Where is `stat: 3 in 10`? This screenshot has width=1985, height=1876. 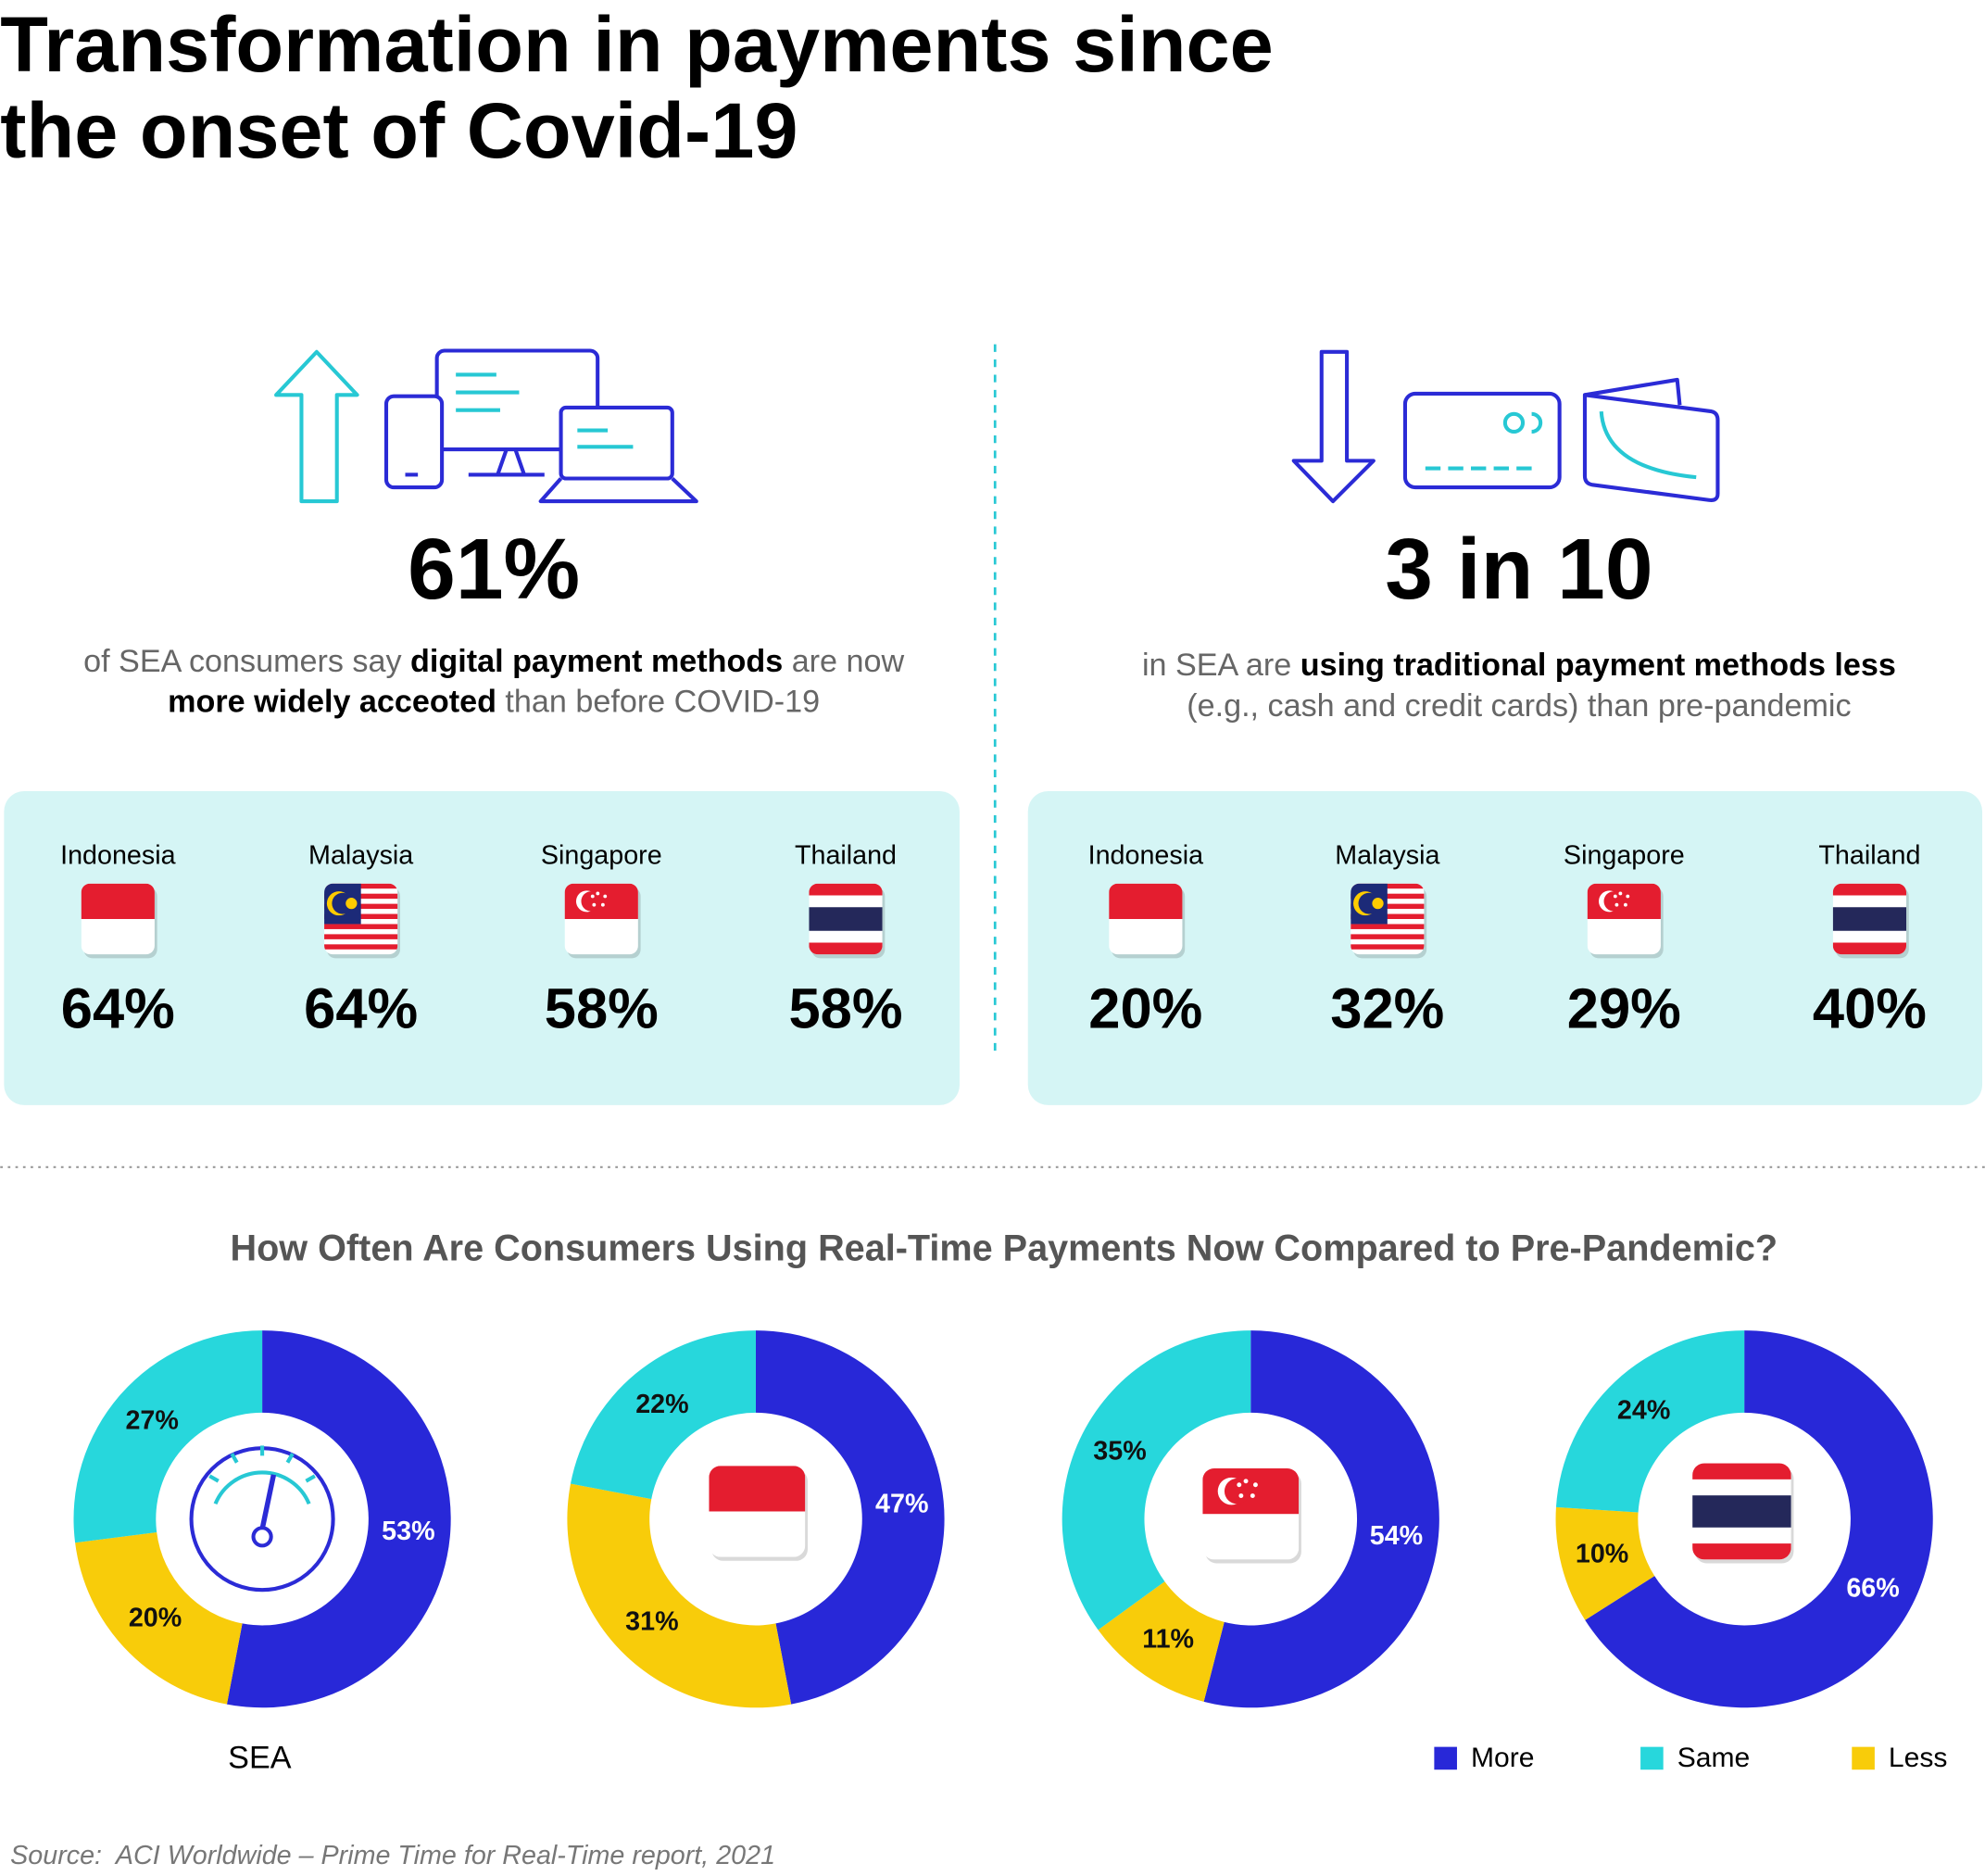
stat: 3 in 10 is located at coordinates (1518, 569).